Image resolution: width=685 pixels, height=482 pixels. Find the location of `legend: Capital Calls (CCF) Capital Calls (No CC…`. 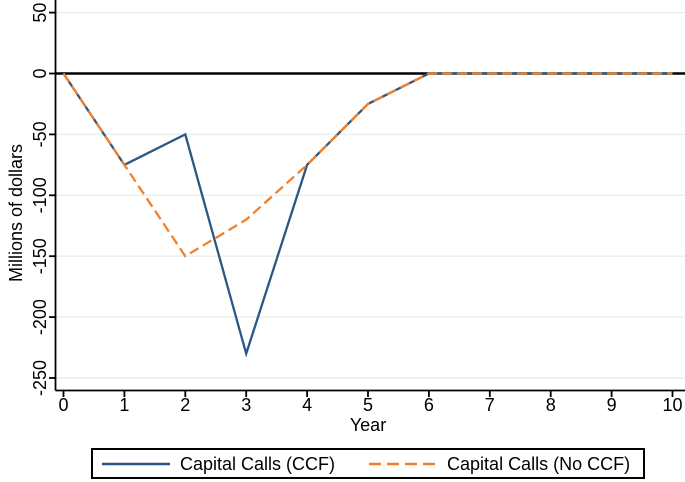

legend: Capital Calls (CCF) Capital Calls (No CC… is located at coordinates (368, 463).